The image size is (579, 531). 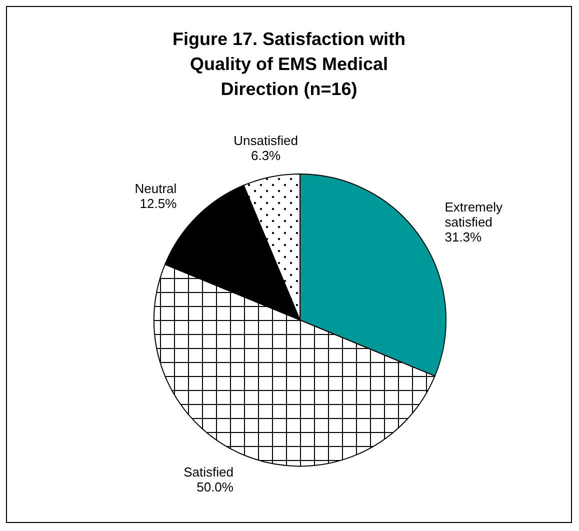 I want to click on slice-label: Satisfied, so click(x=209, y=472).